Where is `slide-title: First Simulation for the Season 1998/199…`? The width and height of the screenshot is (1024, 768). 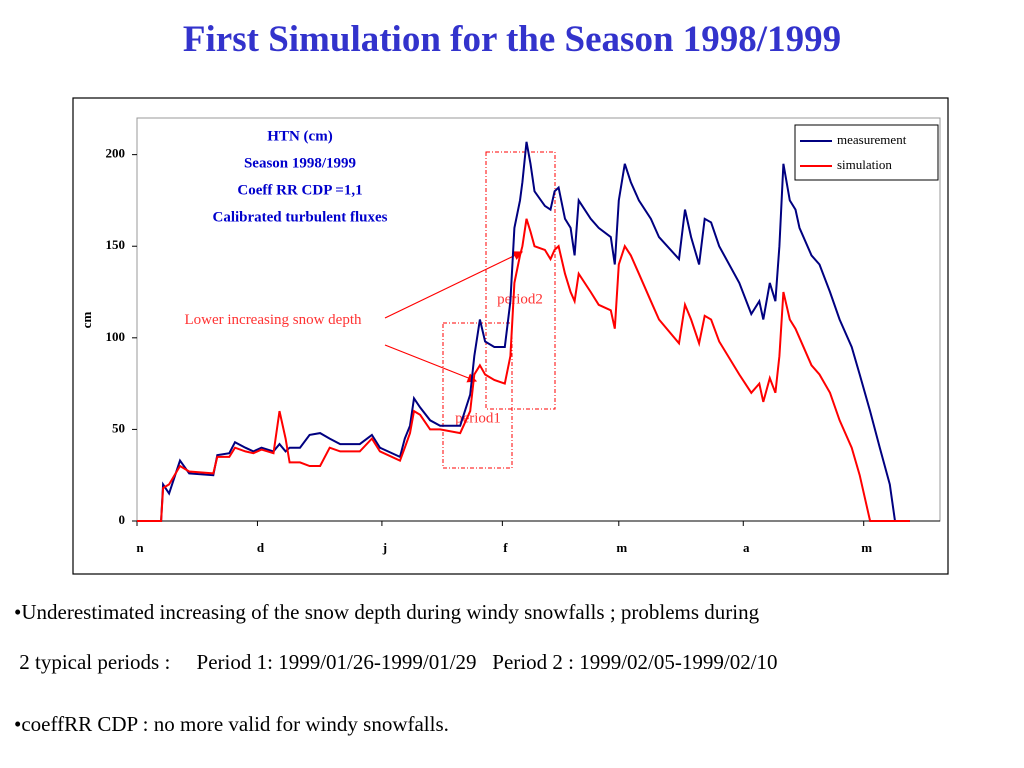
slide-title: First Simulation for the Season 1998/199… is located at coordinates (512, 39).